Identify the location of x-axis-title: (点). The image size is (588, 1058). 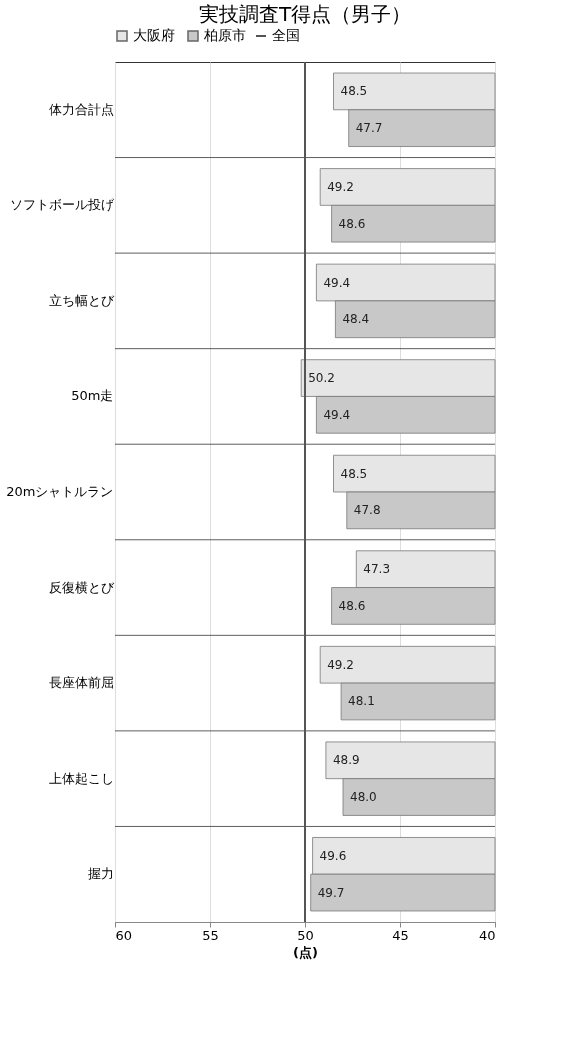
(305, 952).